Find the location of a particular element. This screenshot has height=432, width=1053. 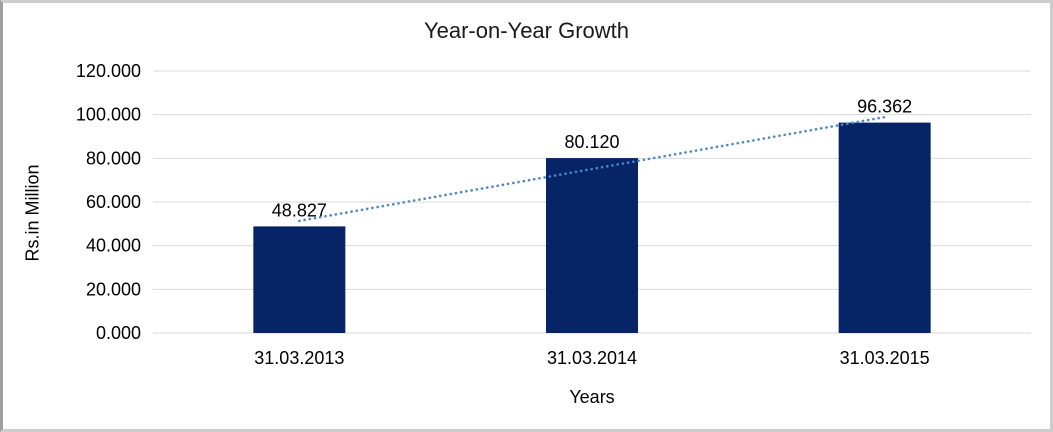

bar-value-label: 80.120 is located at coordinates (591, 142).